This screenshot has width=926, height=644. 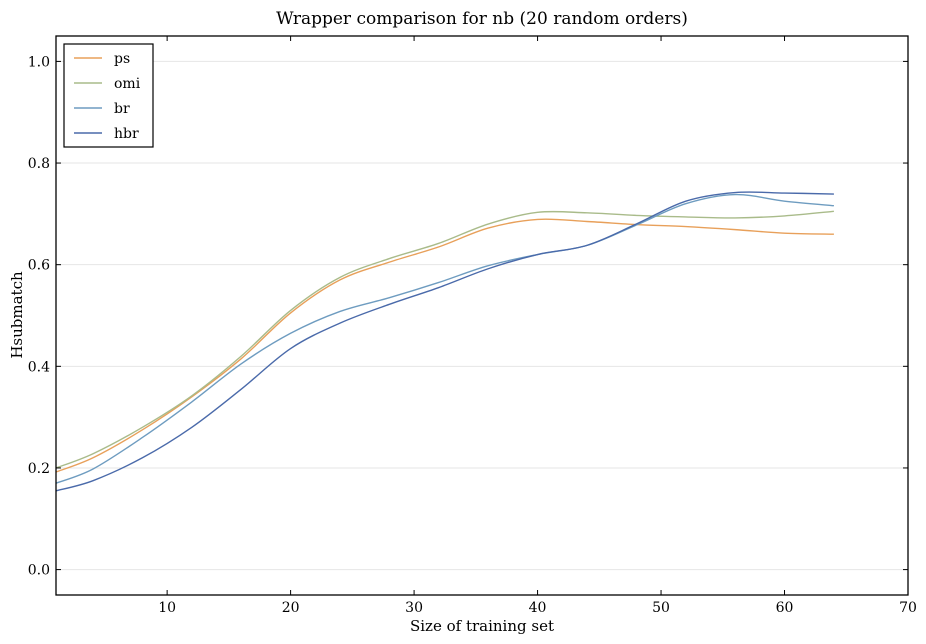 I want to click on legend-box, so click(x=108, y=95).